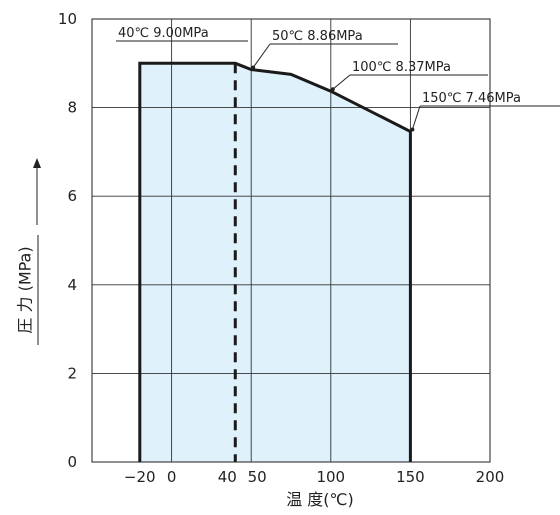 This screenshot has height=515, width=560. I want to click on x-tick-label: 200, so click(490, 477).